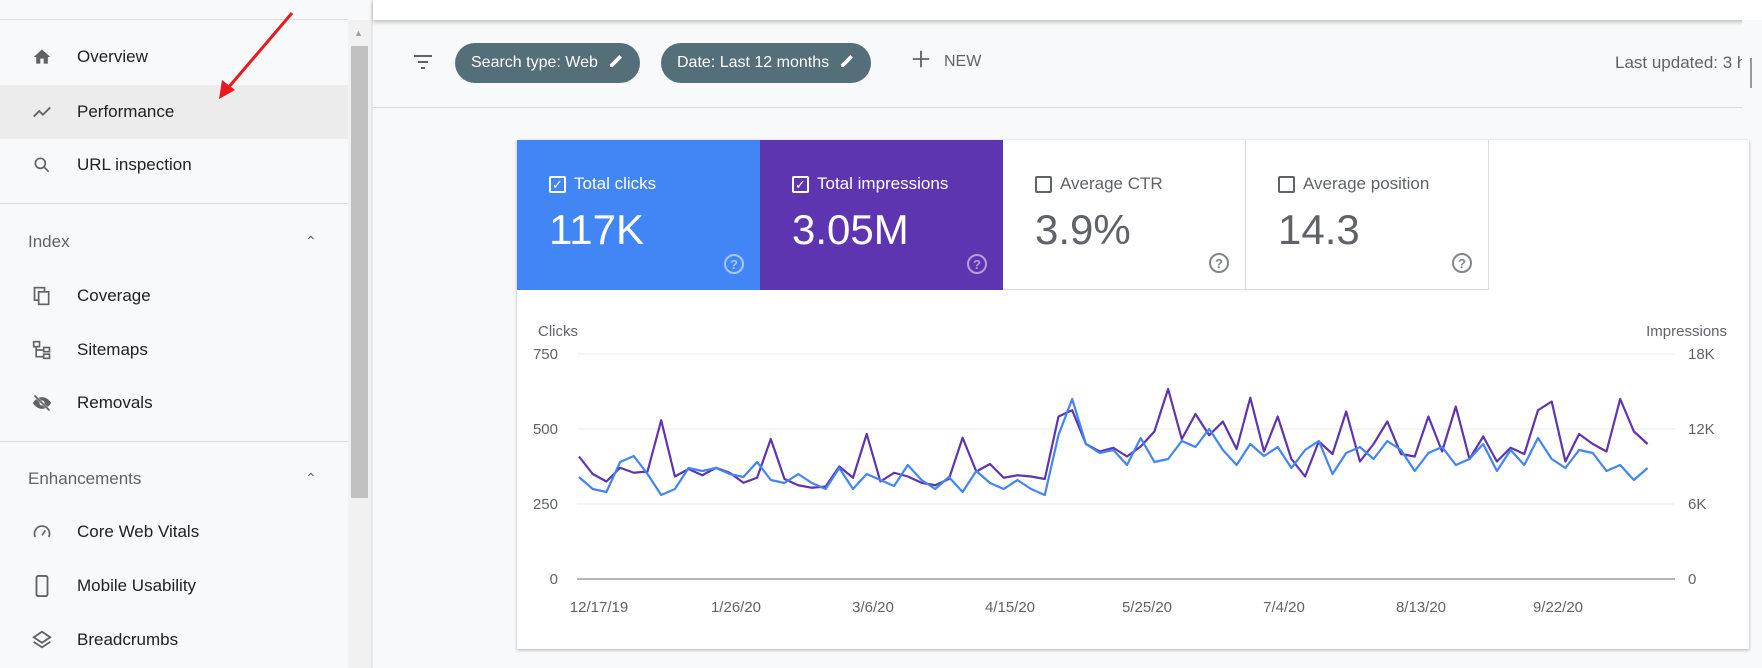  Describe the element at coordinates (615, 183) in the screenshot. I see `metric-label: Total clicks` at that location.